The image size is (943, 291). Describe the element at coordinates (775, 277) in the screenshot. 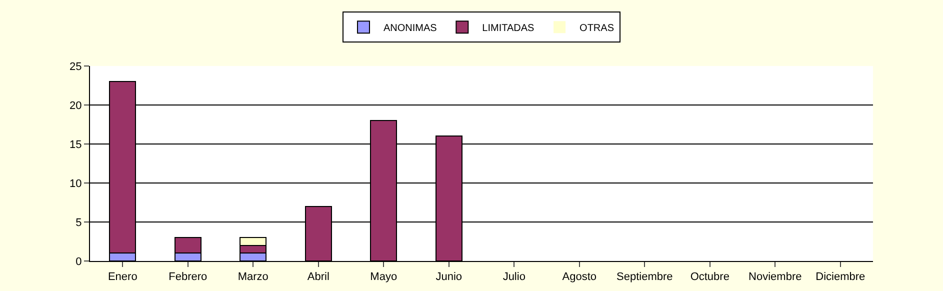

I see `x-tick-label: Noviembre` at that location.